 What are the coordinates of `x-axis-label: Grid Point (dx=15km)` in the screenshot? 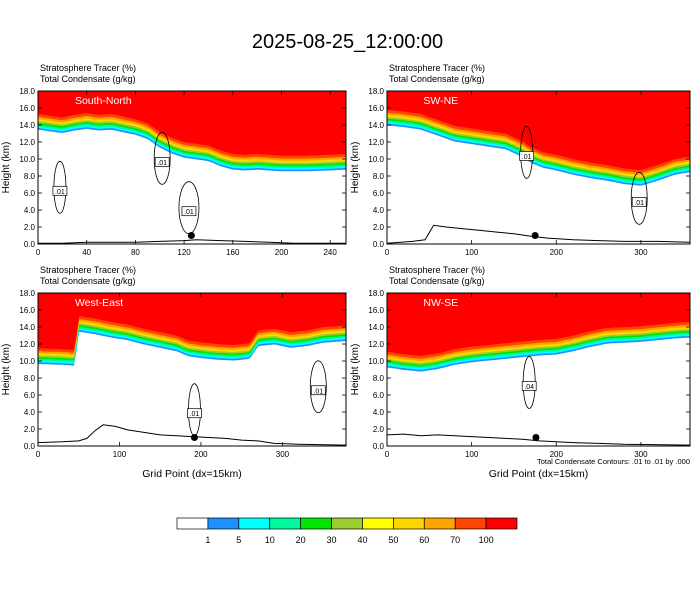 It's located at (539, 474).